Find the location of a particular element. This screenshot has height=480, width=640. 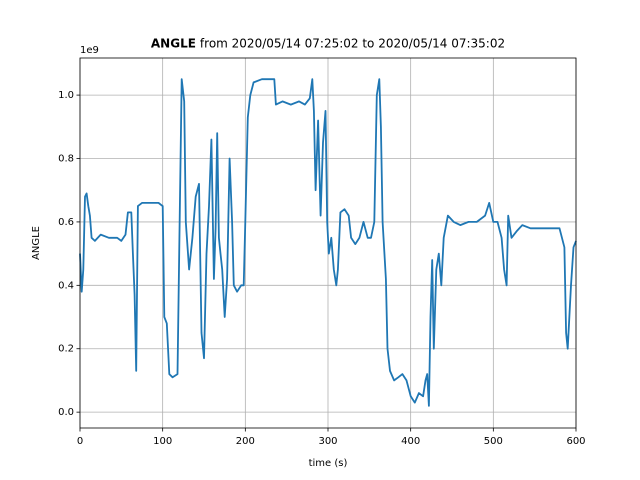

y-tick-label: 0.2 is located at coordinates (66, 349).